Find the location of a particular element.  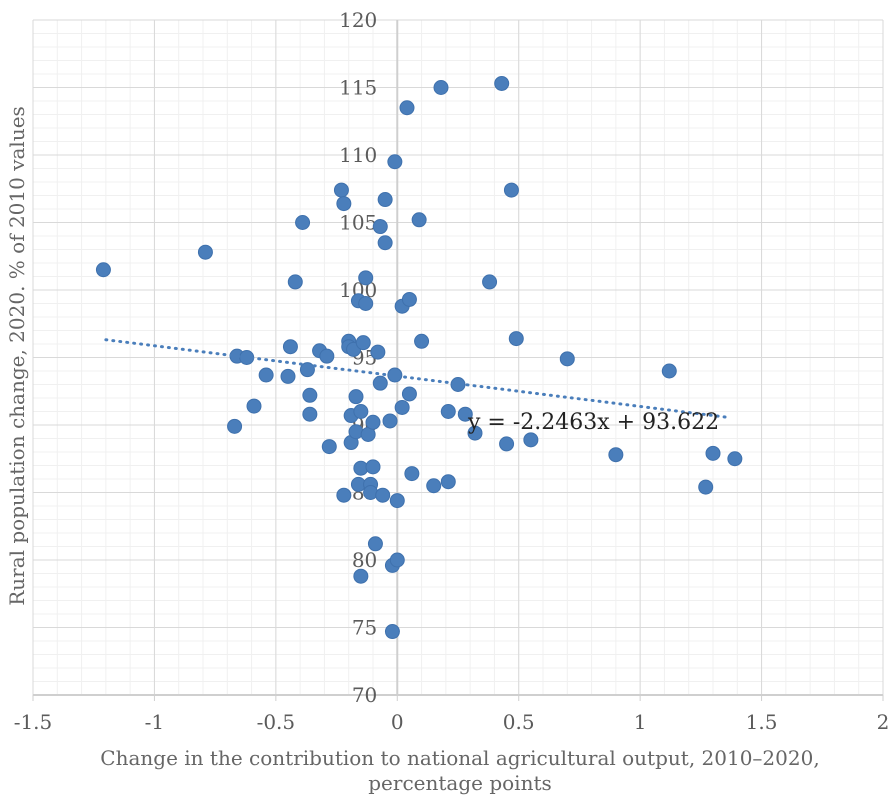

trendline is located at coordinates (418, 379).